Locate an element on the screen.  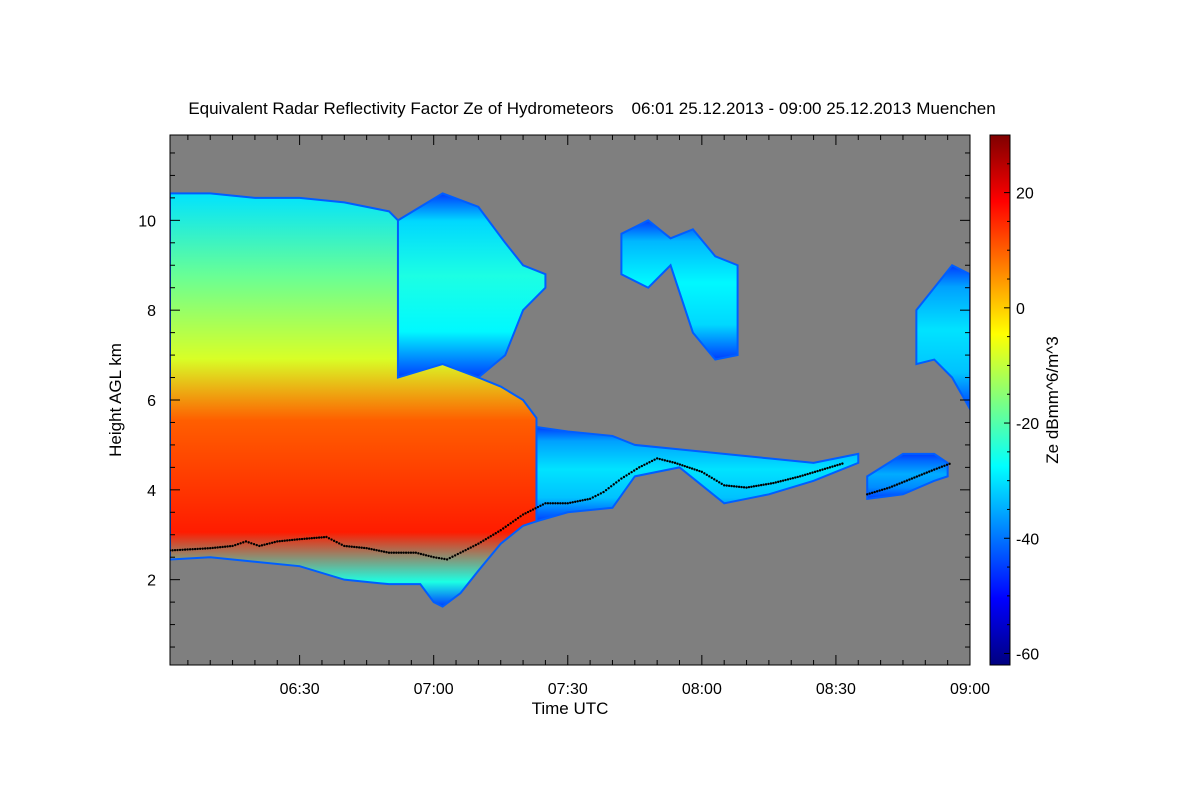
time-range-text: 06:01 25.12.2013 - 09:00 25.12.2013 is located at coordinates (771, 108).